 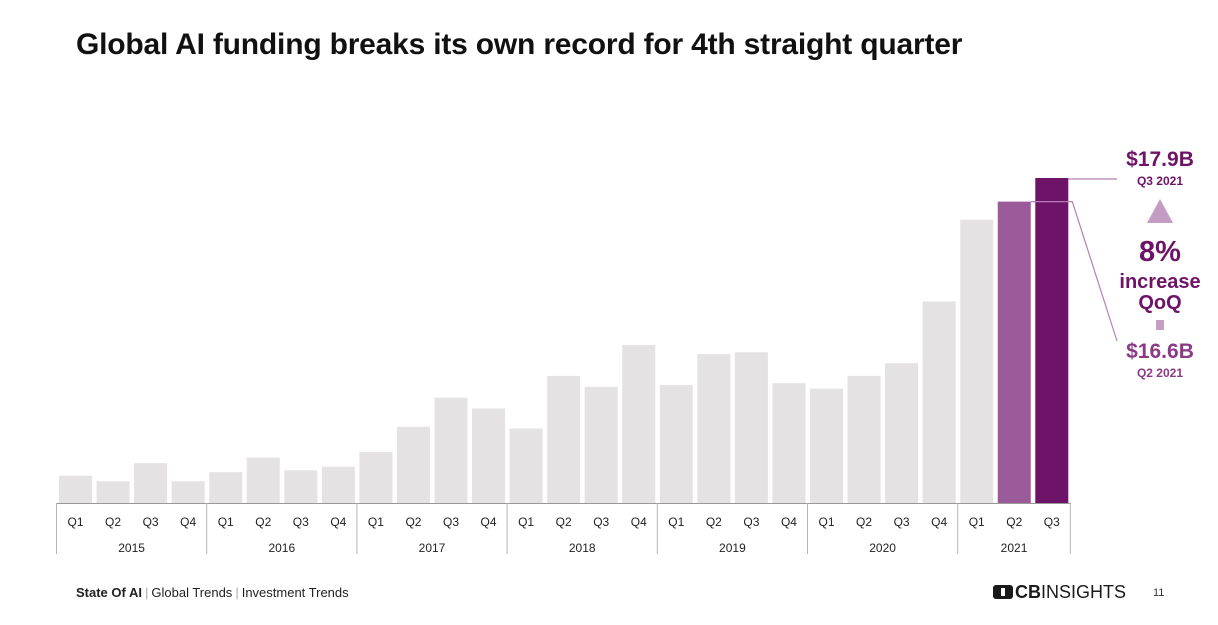 What do you see at coordinates (226, 487) in the screenshot?
I see `bar-q1-2016` at bounding box center [226, 487].